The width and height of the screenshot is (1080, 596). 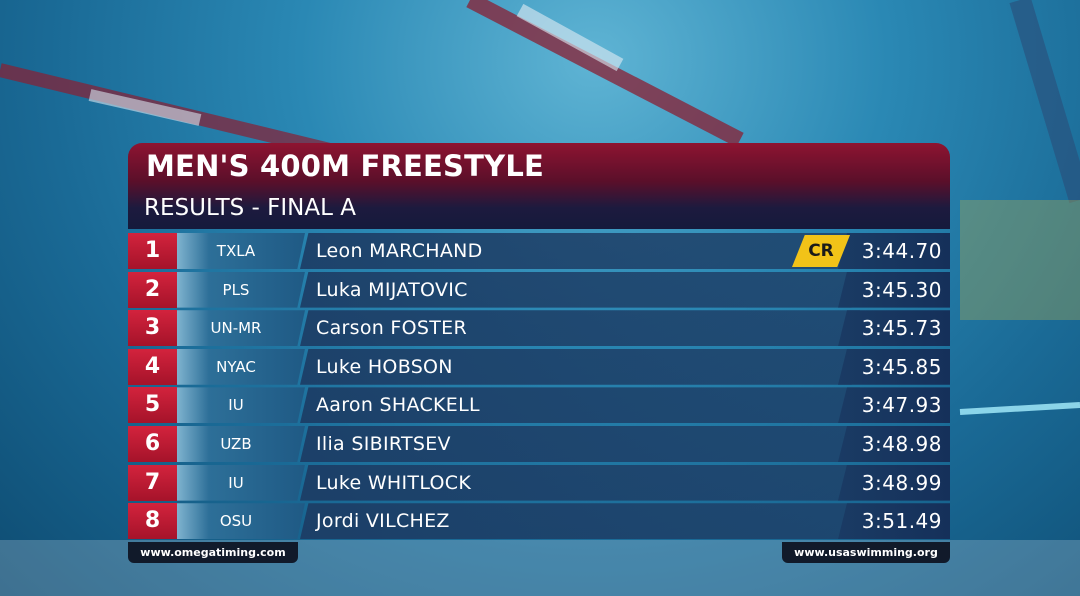 I want to click on swimmer-name: Luka MIJATOVIC, so click(x=580, y=289).